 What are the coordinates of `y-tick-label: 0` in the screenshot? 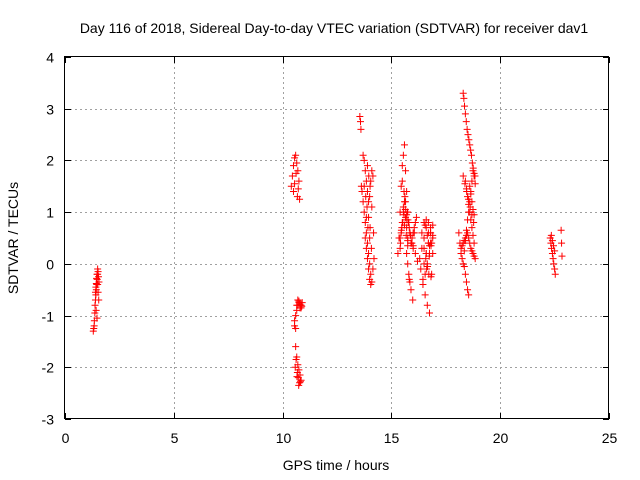 It's located at (50, 265).